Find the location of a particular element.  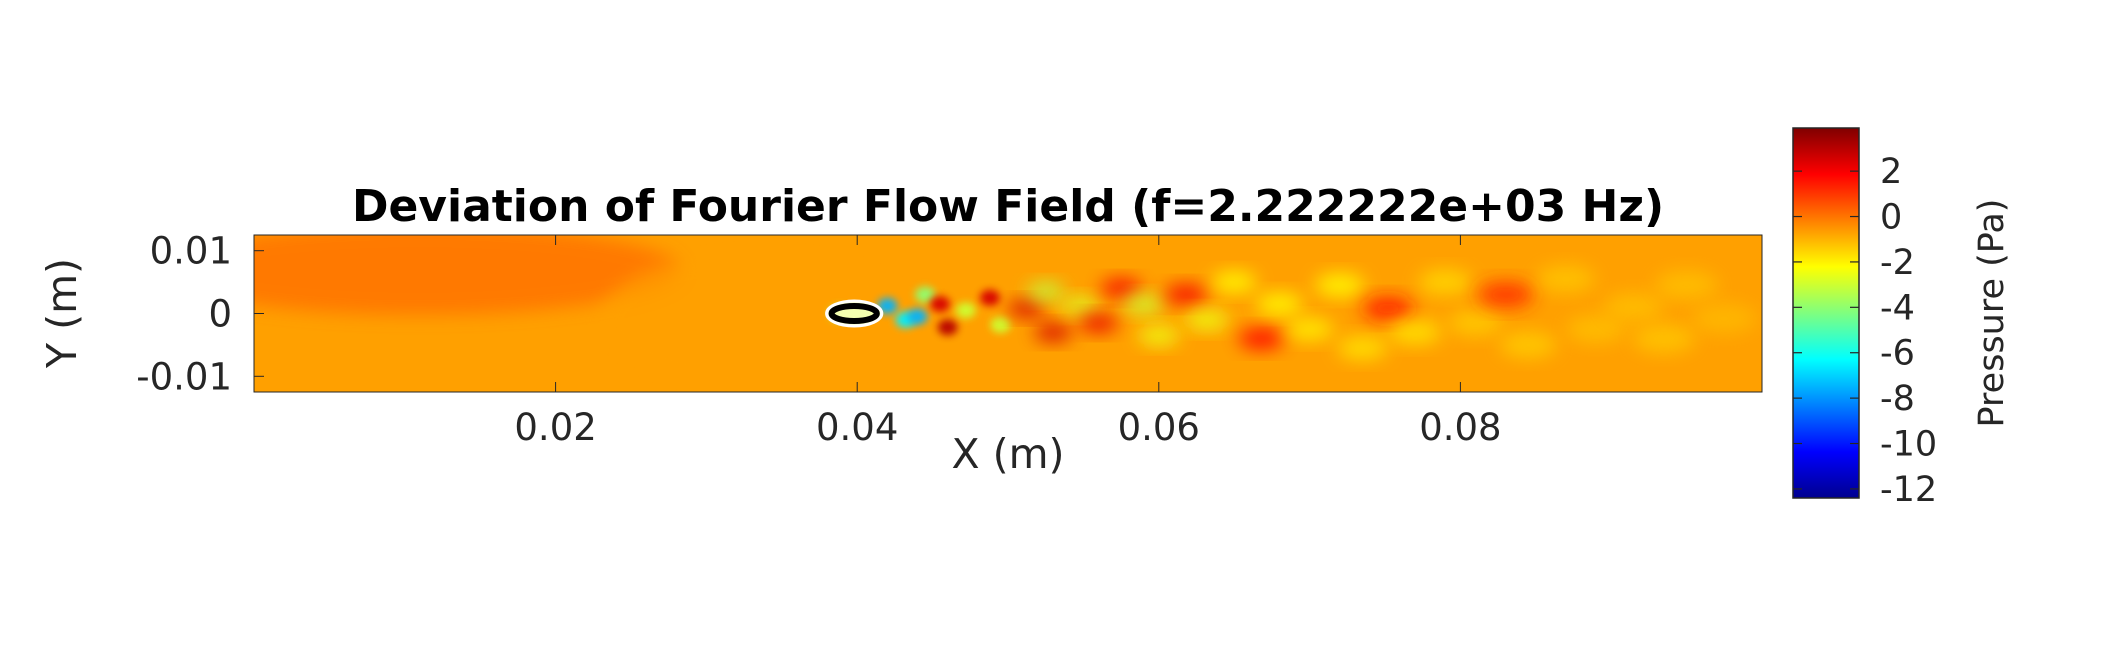

y-axis-label: Y (m) is located at coordinates (62, 313).